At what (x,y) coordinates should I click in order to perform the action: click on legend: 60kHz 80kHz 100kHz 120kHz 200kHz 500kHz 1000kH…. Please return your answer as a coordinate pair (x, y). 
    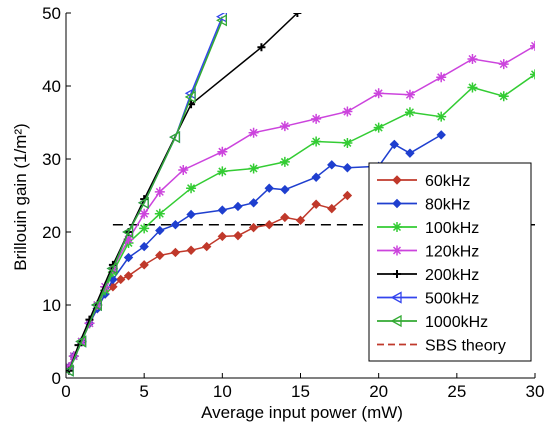
    Looking at the image, I should click on (450, 262).